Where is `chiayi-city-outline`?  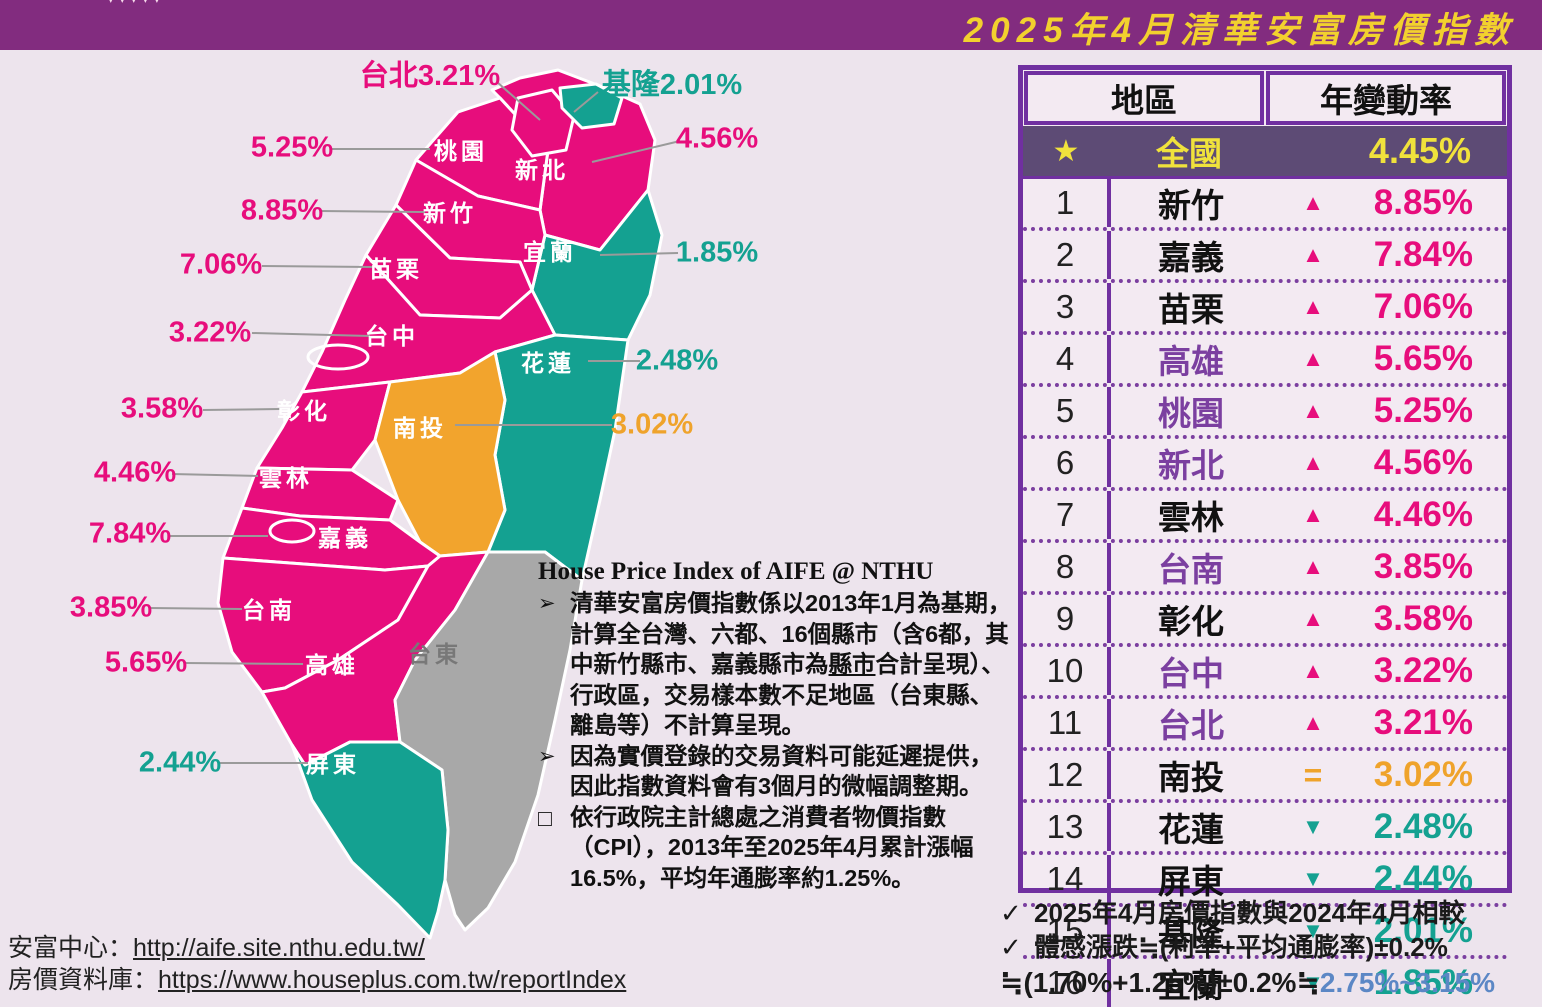
chiayi-city-outline is located at coordinates (292, 531).